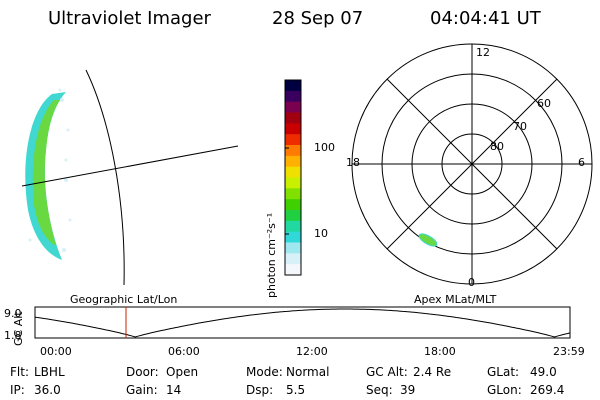  I want to click on gc-alt-value: 2.4 Re, so click(432, 372).